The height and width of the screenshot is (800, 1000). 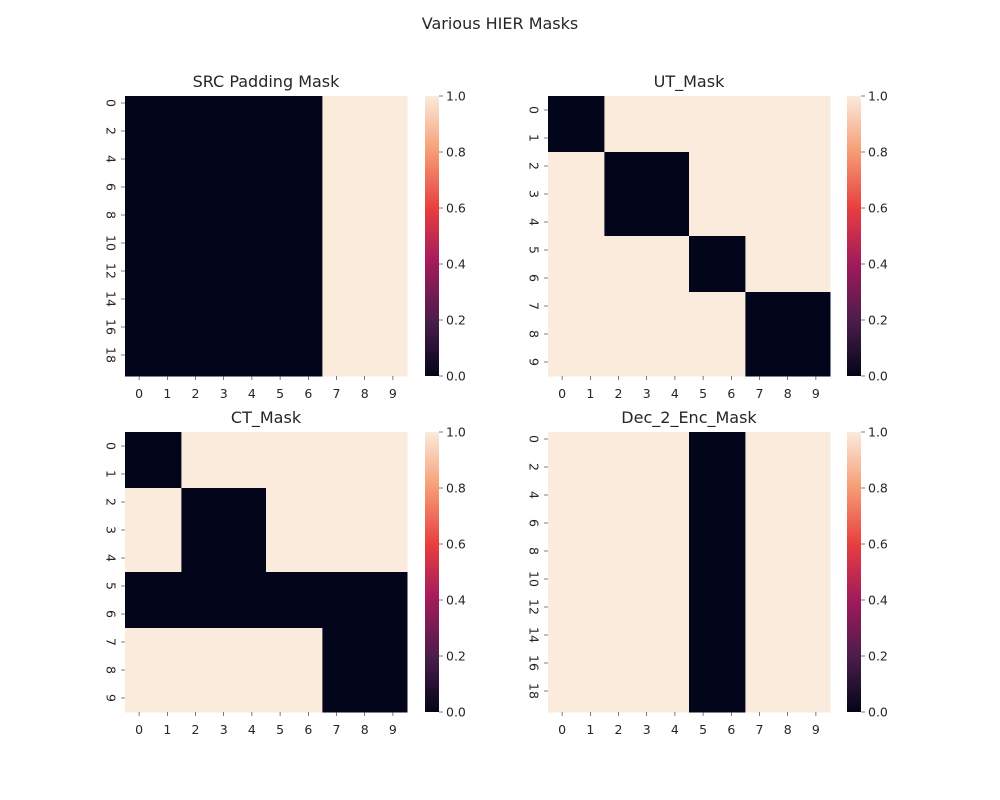 I want to click on colorbar-tick-label: 1.0, so click(x=878, y=432).